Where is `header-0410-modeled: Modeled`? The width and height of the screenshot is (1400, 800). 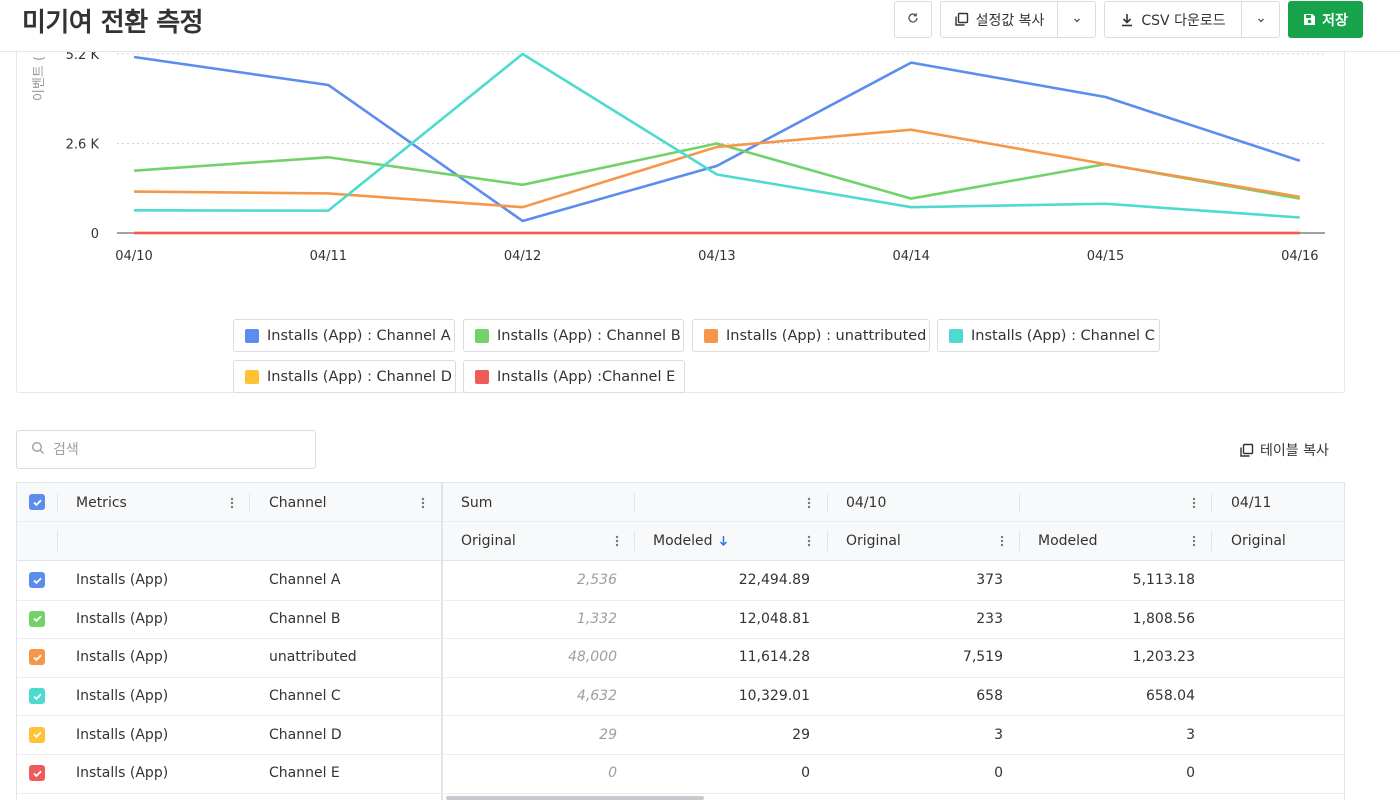
header-0410-modeled: Modeled is located at coordinates (1068, 541).